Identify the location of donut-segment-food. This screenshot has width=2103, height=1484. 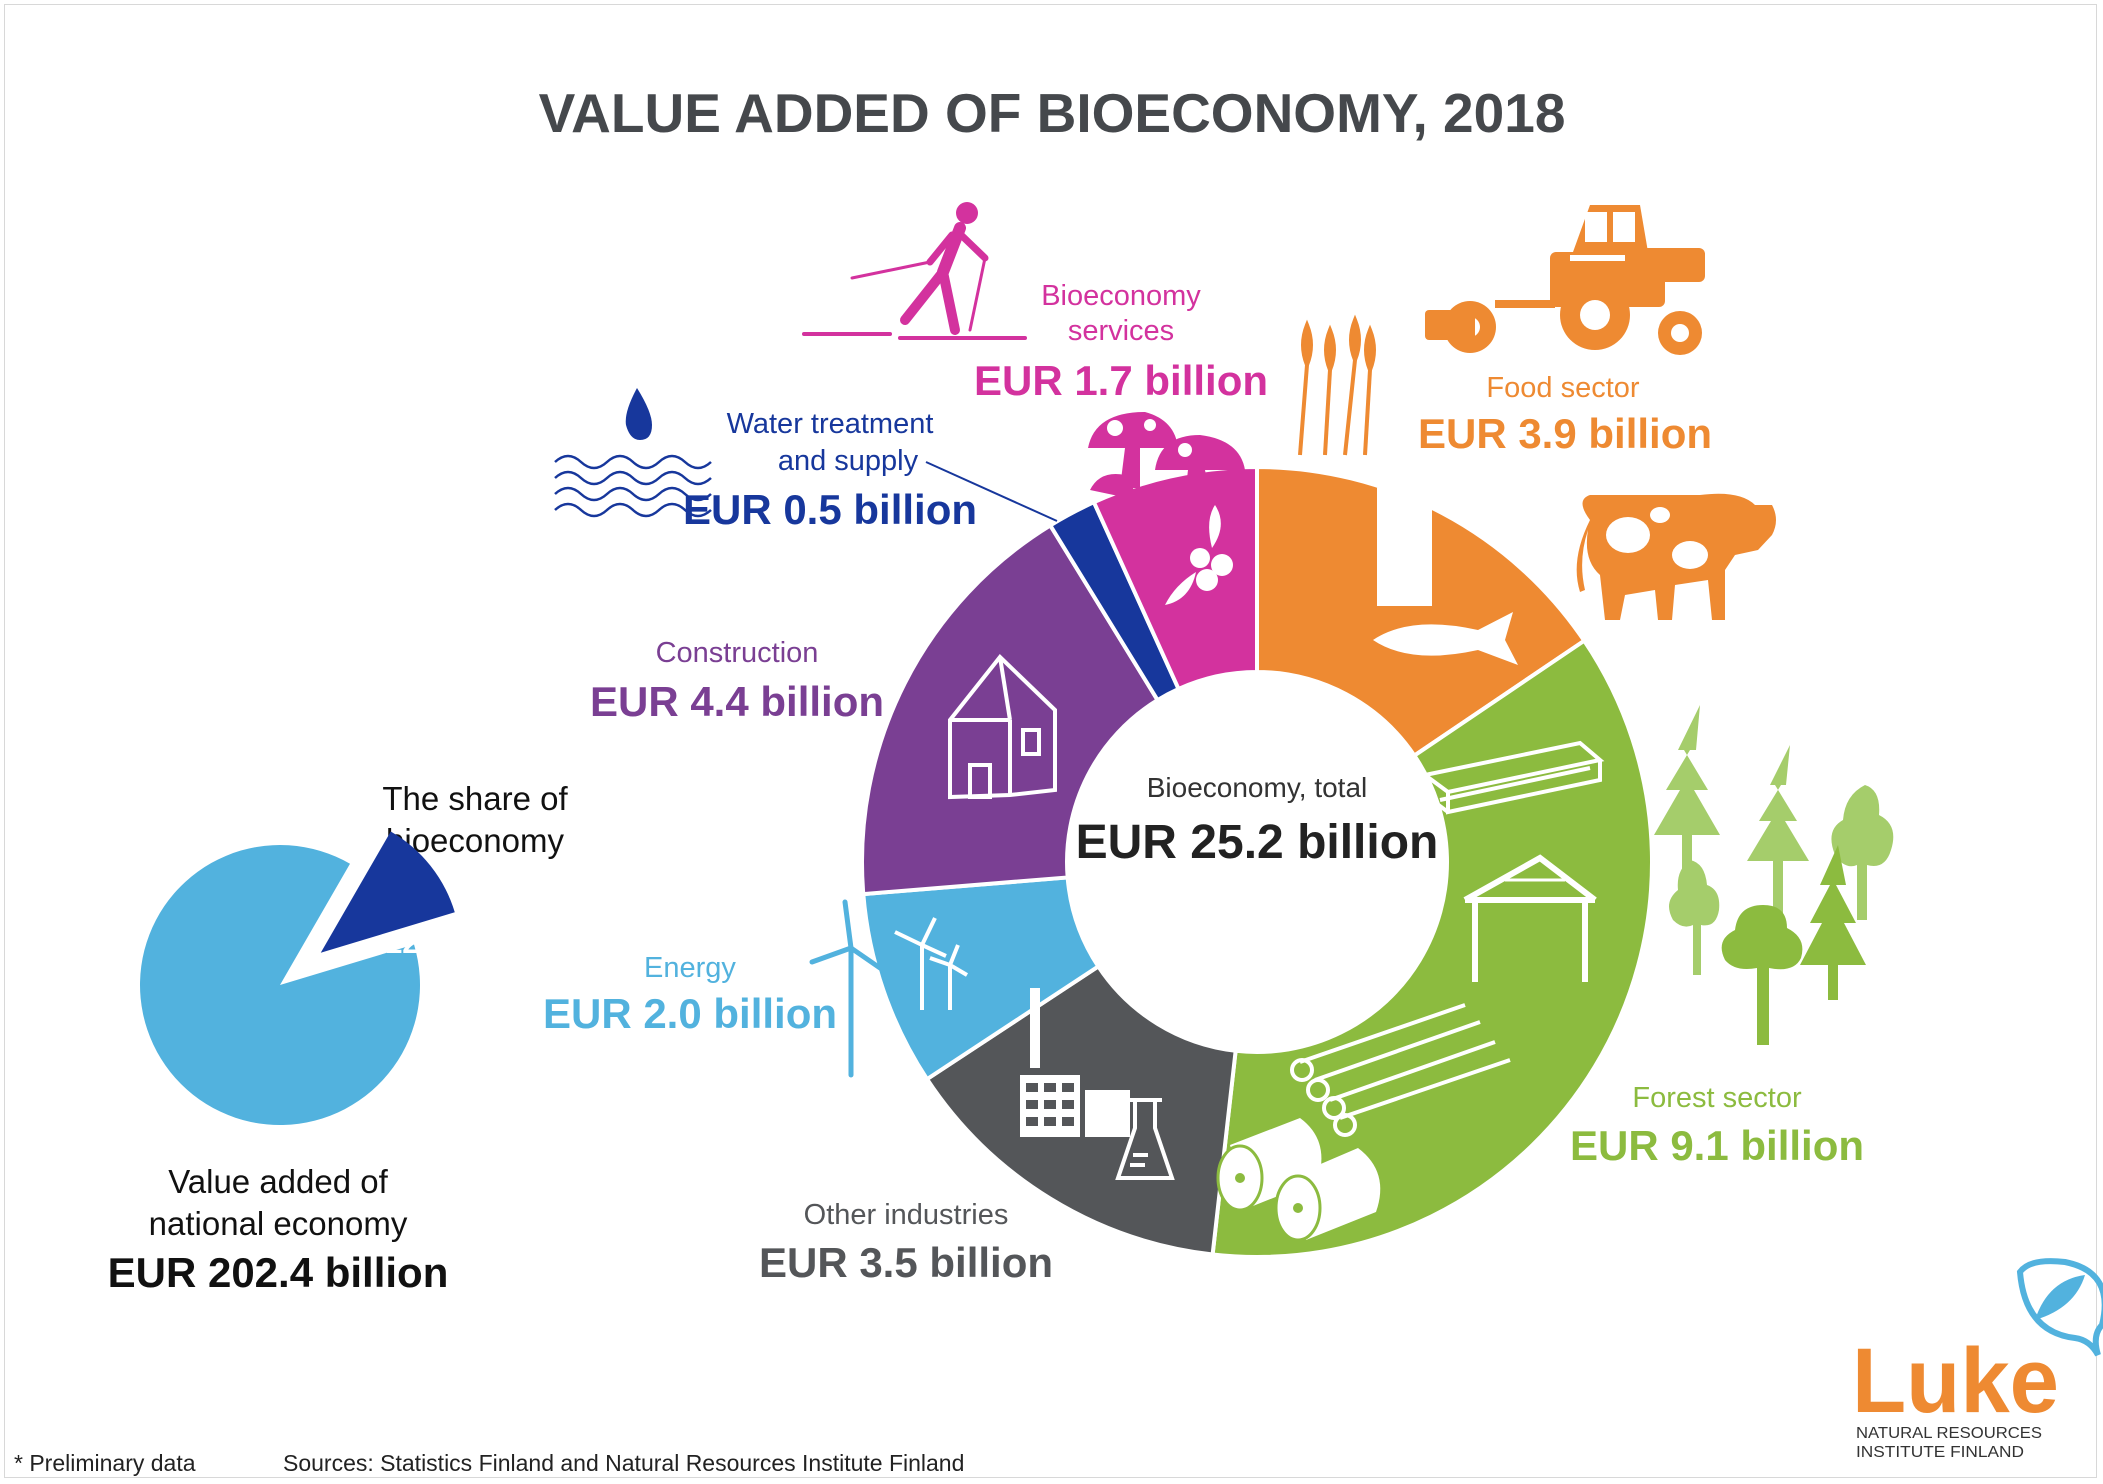
(1421, 611).